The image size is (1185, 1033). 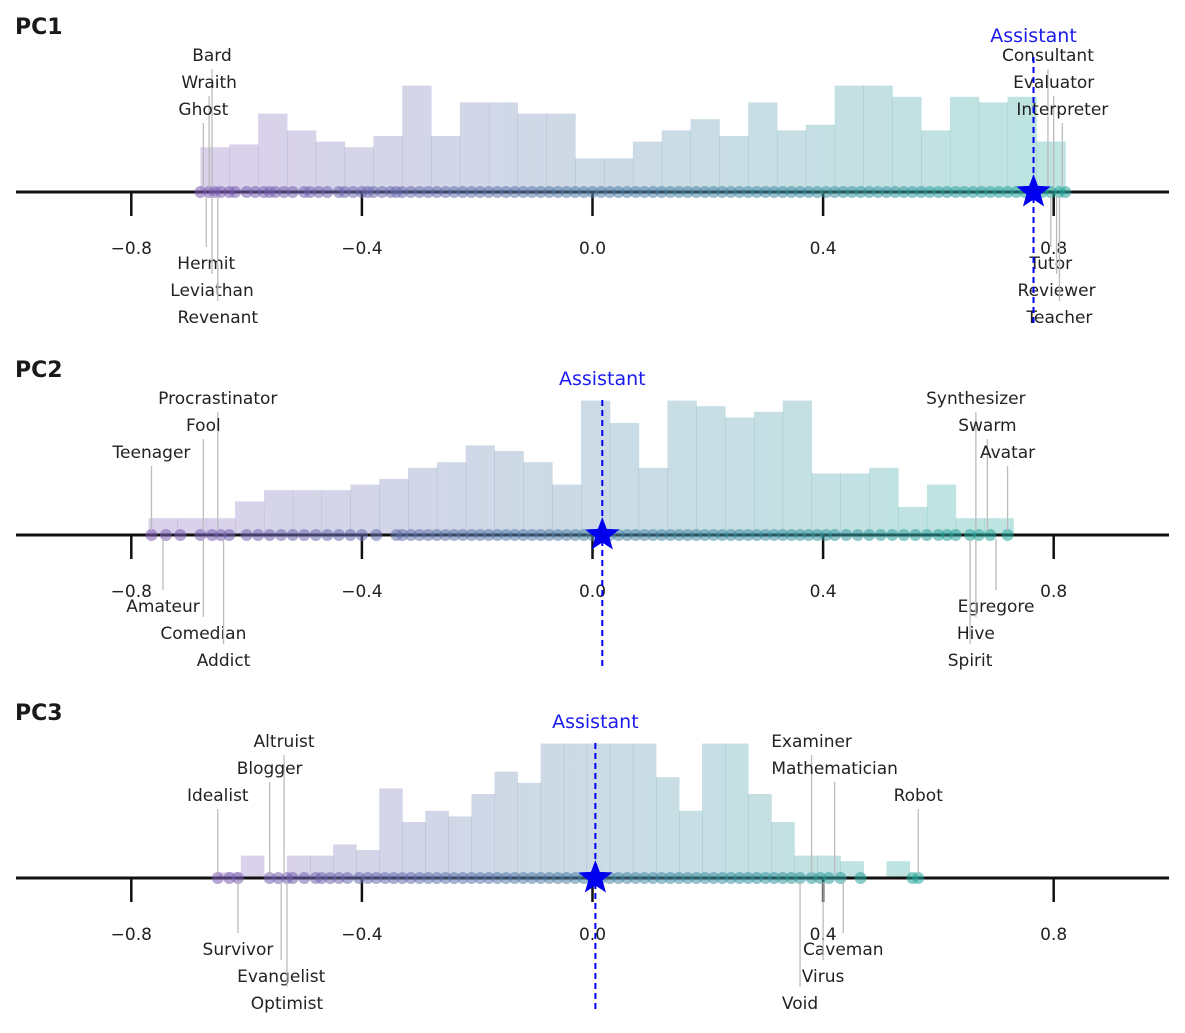 What do you see at coordinates (834, 769) in the screenshot?
I see `role-label: Mathematician` at bounding box center [834, 769].